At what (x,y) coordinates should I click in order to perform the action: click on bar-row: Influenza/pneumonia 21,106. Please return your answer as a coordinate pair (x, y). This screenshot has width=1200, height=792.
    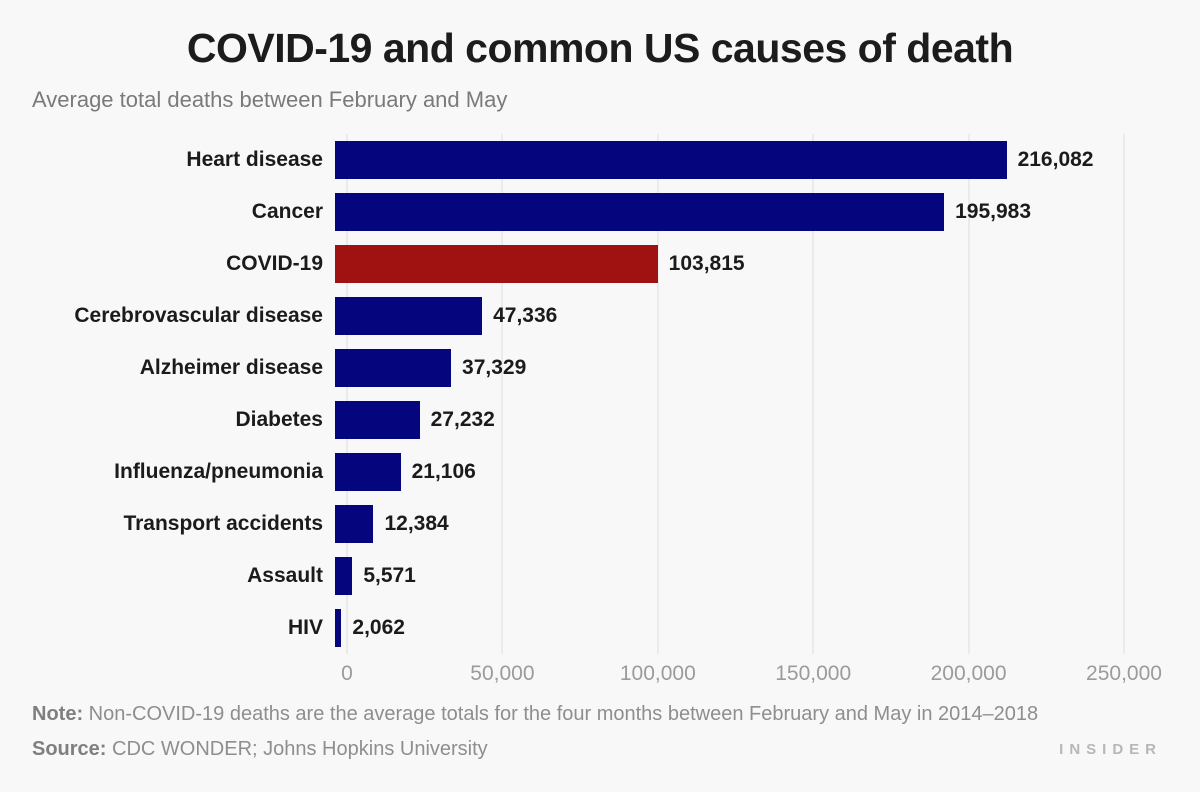
    Looking at the image, I should click on (600, 472).